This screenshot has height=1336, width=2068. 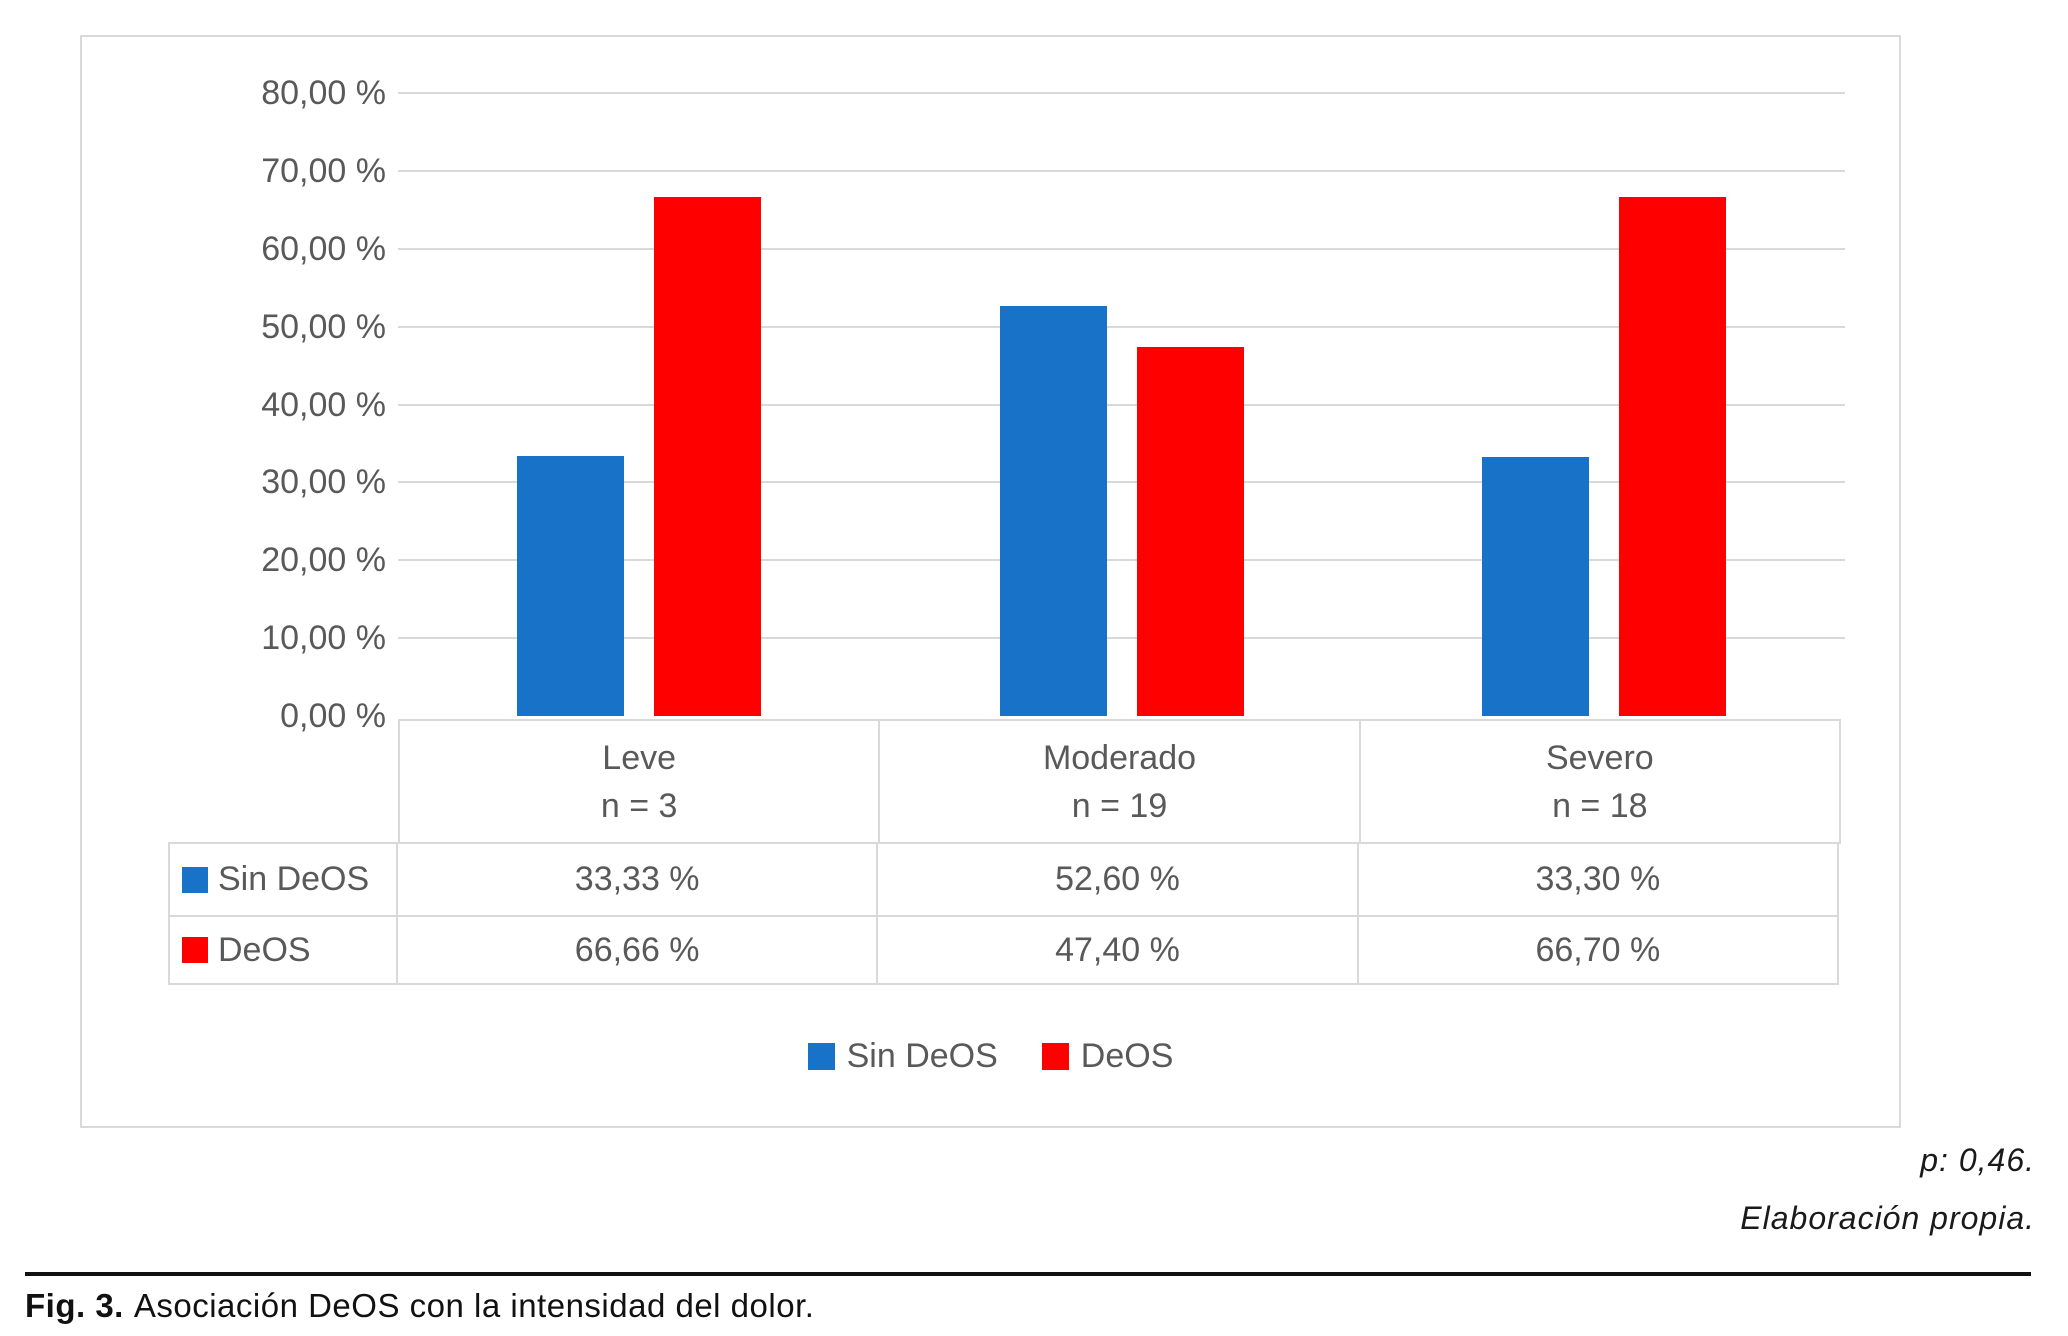 I want to click on y-axis-tick-label: 40,00 %, so click(x=323, y=404).